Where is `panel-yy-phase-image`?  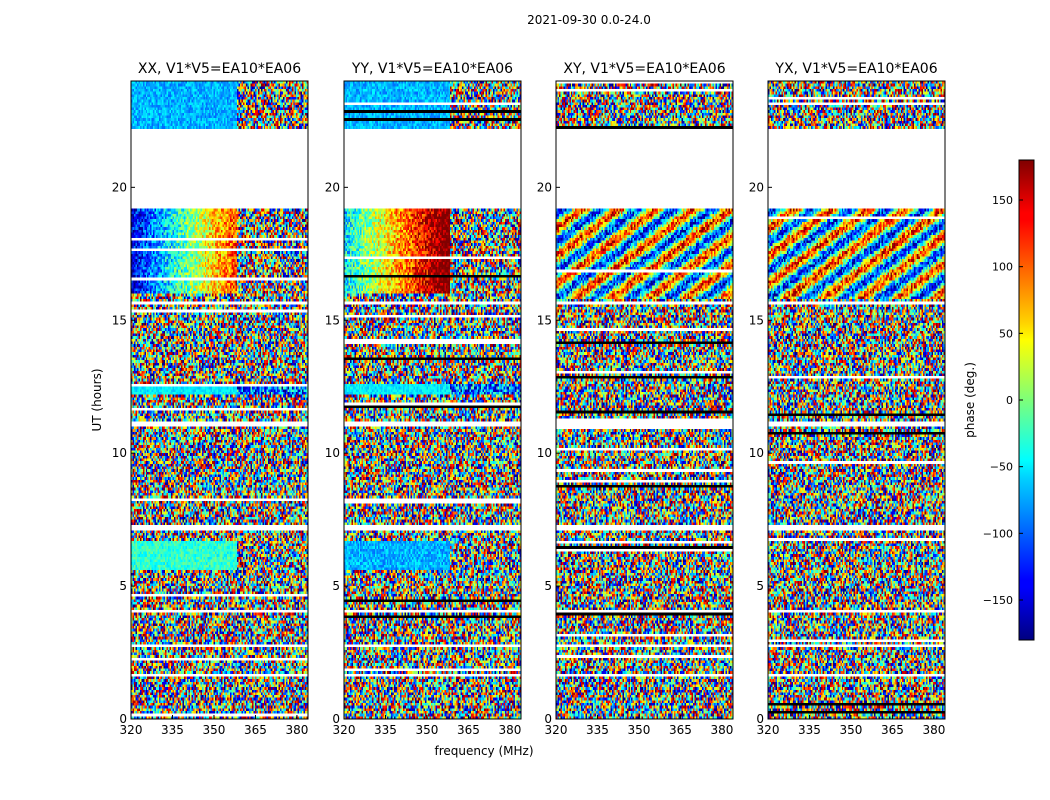
panel-yy-phase-image is located at coordinates (432, 400).